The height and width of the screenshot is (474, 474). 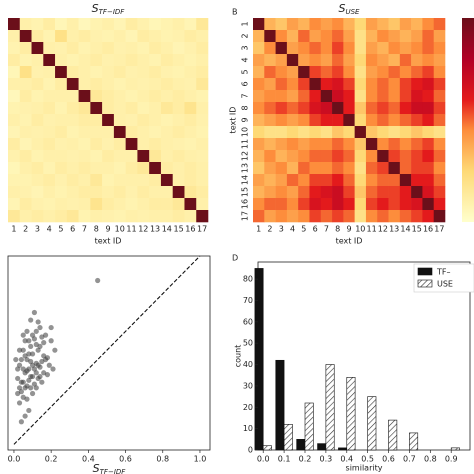 I want to click on legend-swatch, so click(x=425, y=283).